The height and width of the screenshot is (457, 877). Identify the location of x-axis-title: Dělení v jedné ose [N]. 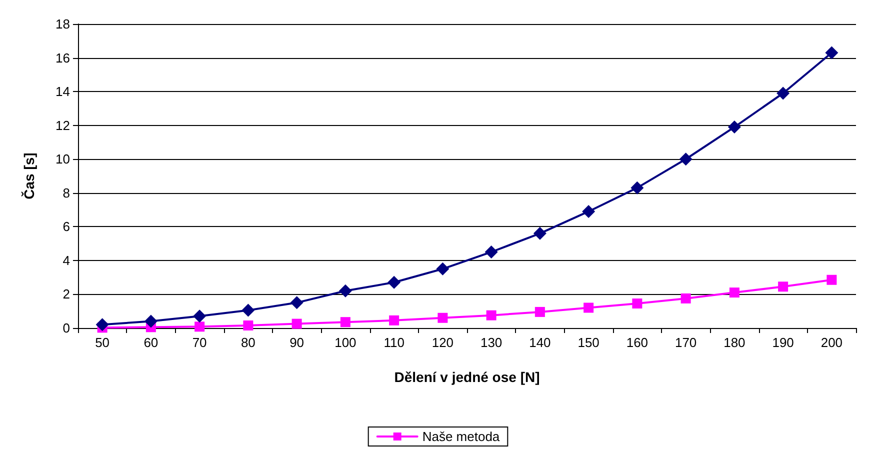
(467, 377).